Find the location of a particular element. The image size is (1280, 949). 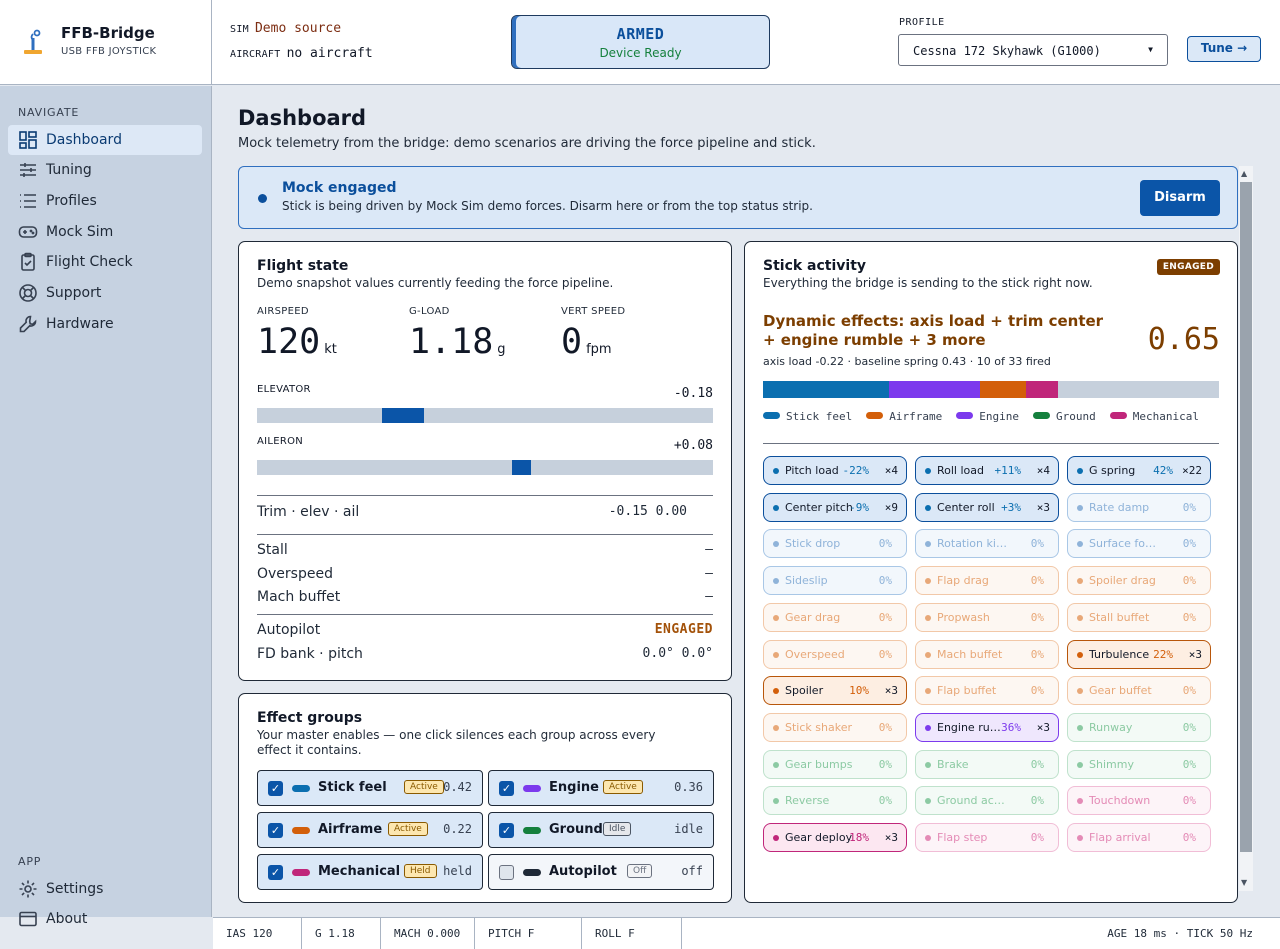

effect-chip-mach-buffet: Mach buffet 0% is located at coordinates (987, 654).